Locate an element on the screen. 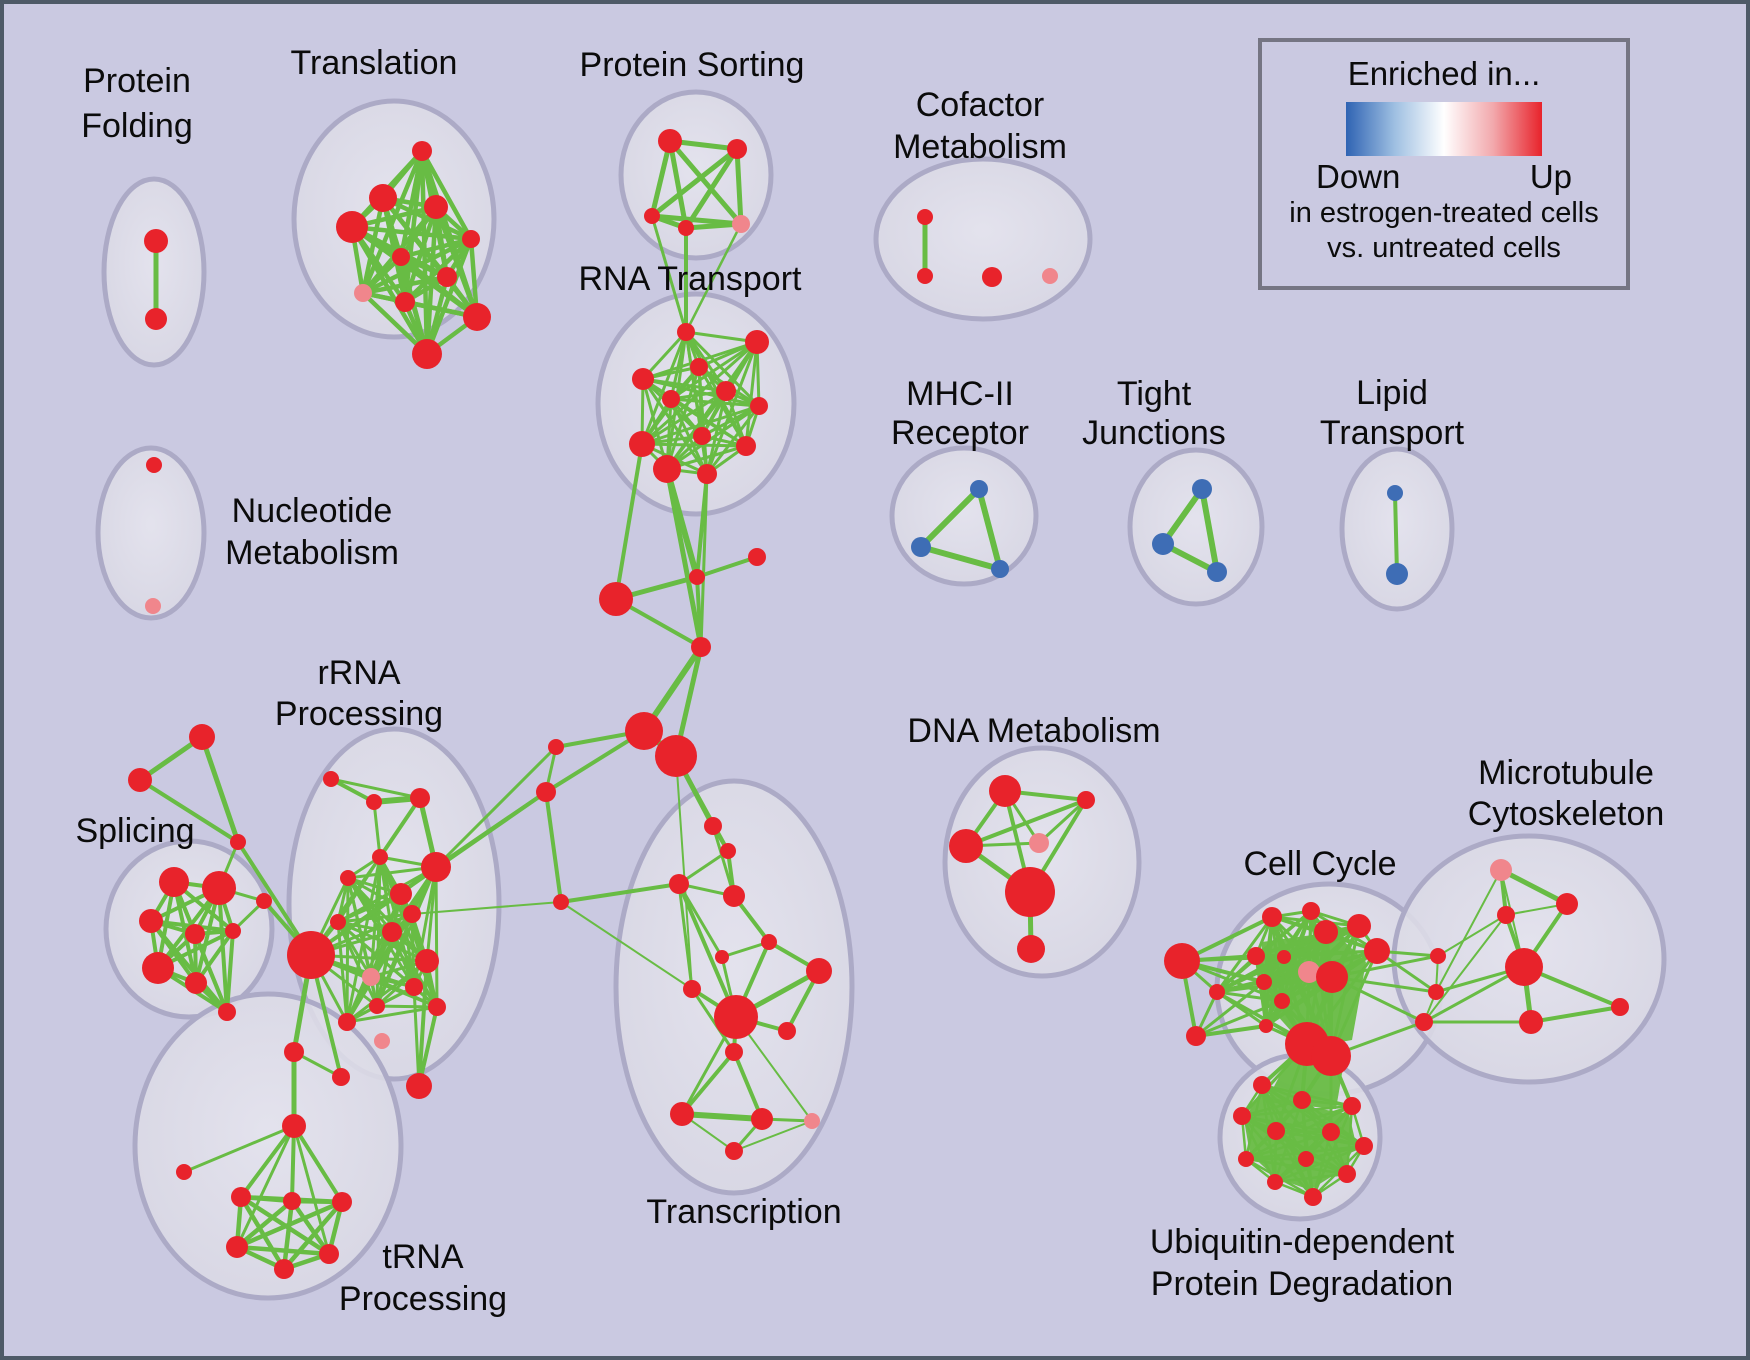 This screenshot has width=1750, height=1360. node-cc8 is located at coordinates (1256, 956).